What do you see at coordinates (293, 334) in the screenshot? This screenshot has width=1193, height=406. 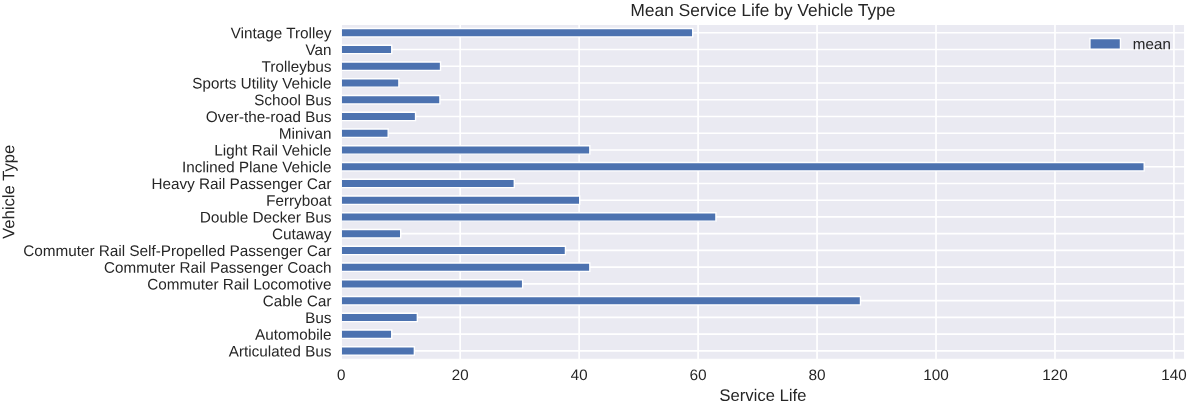 I see `y-tick-label: Automobile` at bounding box center [293, 334].